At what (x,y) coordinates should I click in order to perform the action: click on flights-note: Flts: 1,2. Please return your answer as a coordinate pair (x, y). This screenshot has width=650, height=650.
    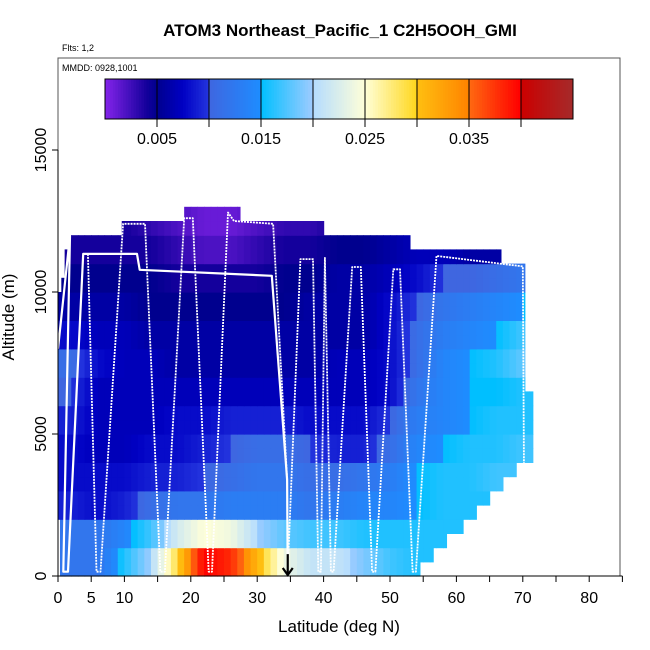
    Looking at the image, I should click on (78, 48).